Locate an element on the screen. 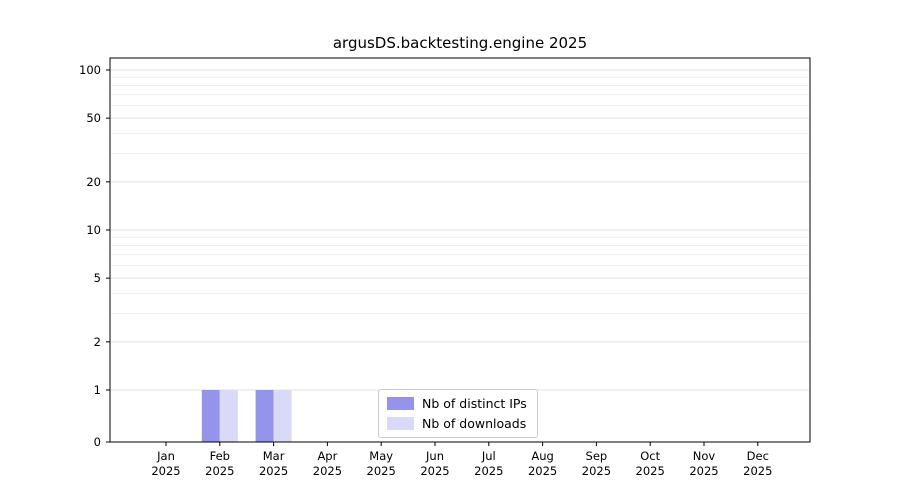 The height and width of the screenshot is (500, 900). legend: Nb of distinct IPs Nb of downloads is located at coordinates (458, 413).